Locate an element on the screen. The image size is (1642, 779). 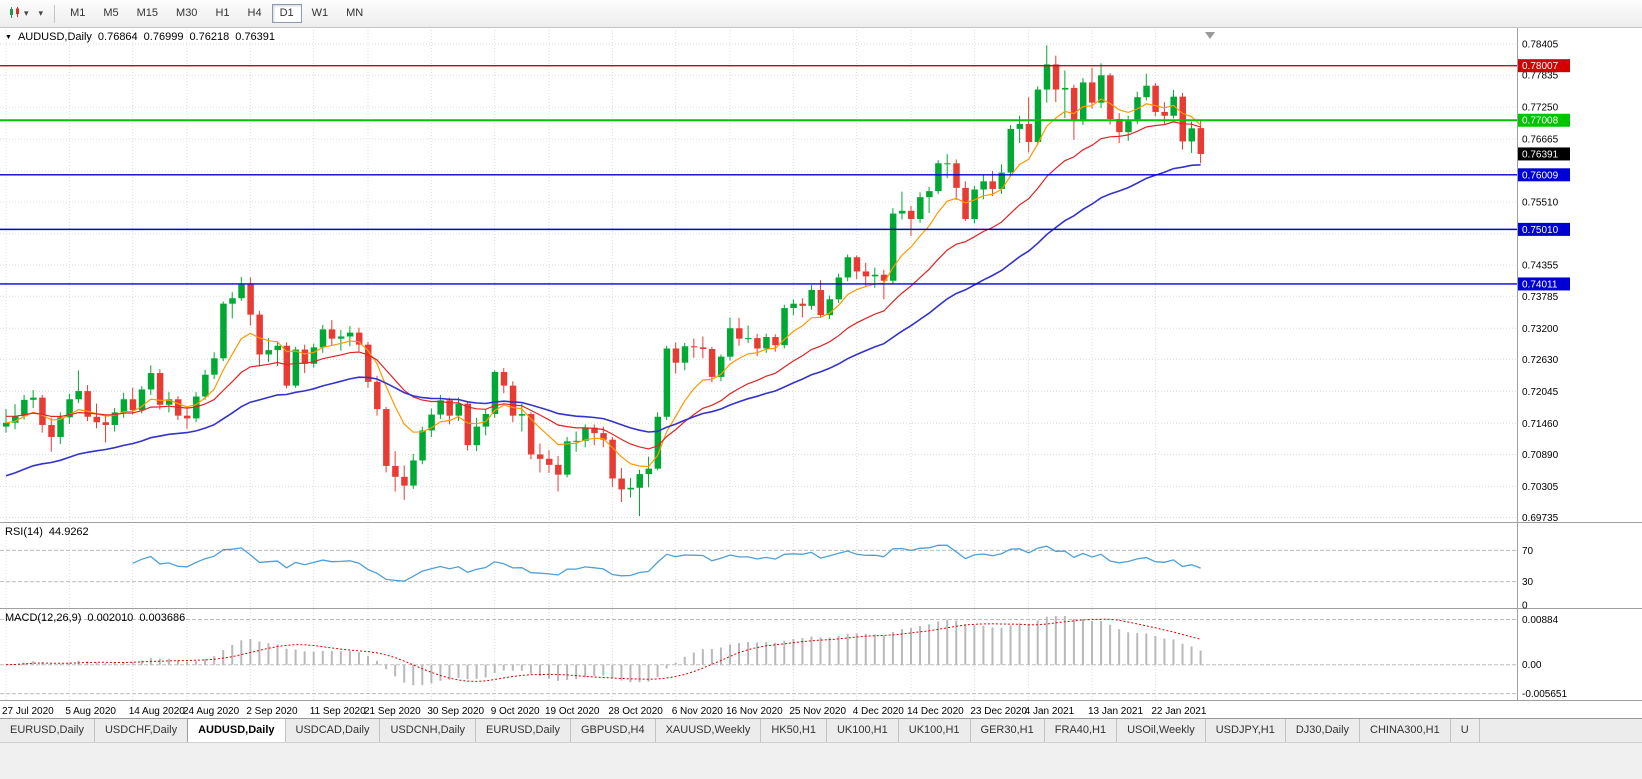
macd-layer is located at coordinates (758, 655).